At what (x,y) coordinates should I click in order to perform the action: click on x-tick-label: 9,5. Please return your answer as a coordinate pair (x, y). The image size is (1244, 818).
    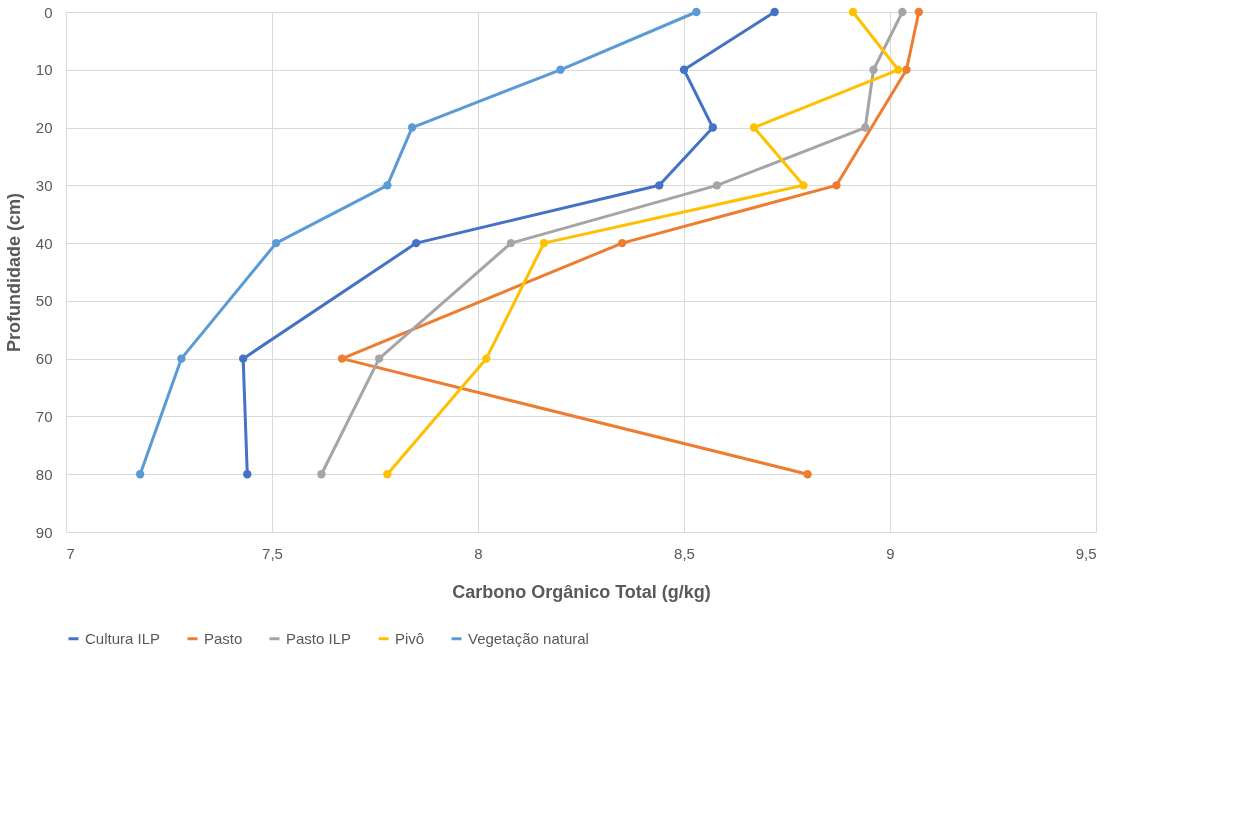
    Looking at the image, I should click on (1086, 553).